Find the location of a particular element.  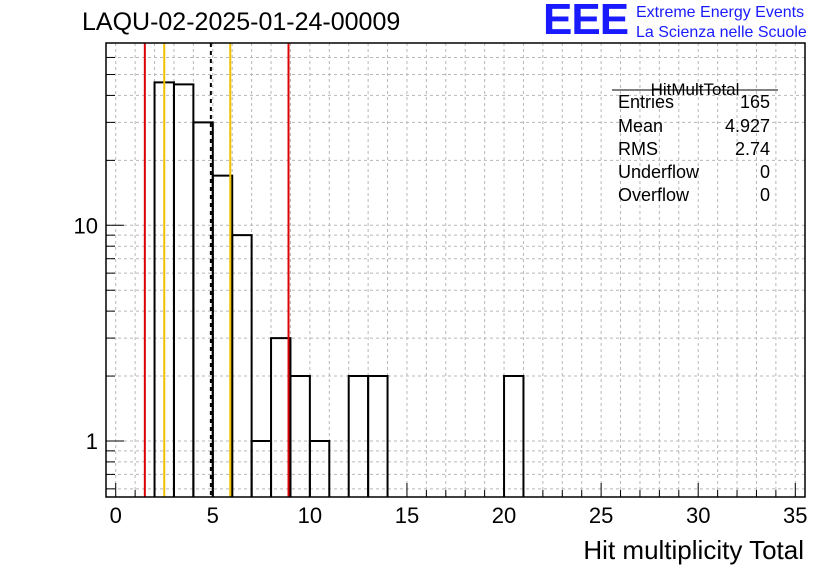

stats-box-title: HitMultTotal is located at coordinates (695, 89).